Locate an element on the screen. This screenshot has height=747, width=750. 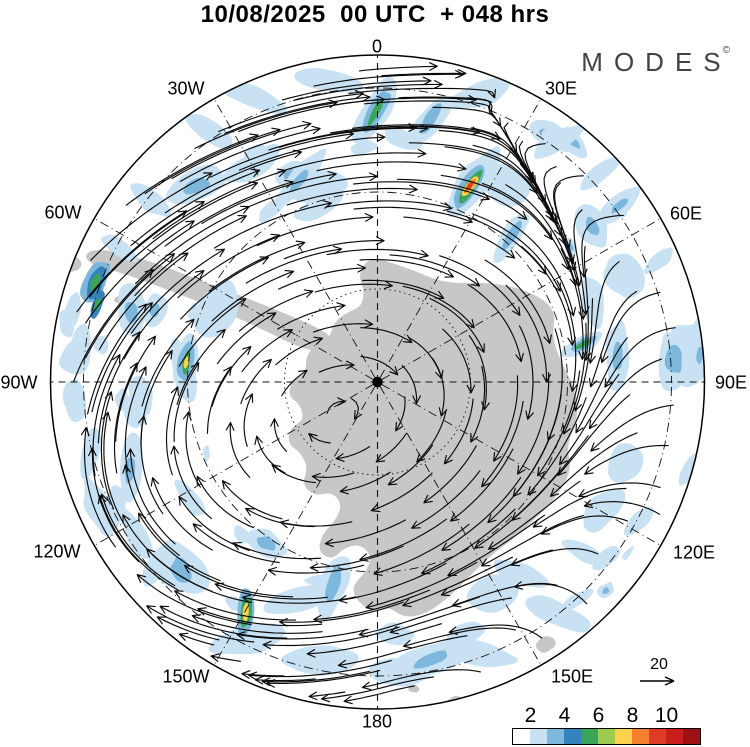
longitude-label-180: 180 is located at coordinates (377, 721).